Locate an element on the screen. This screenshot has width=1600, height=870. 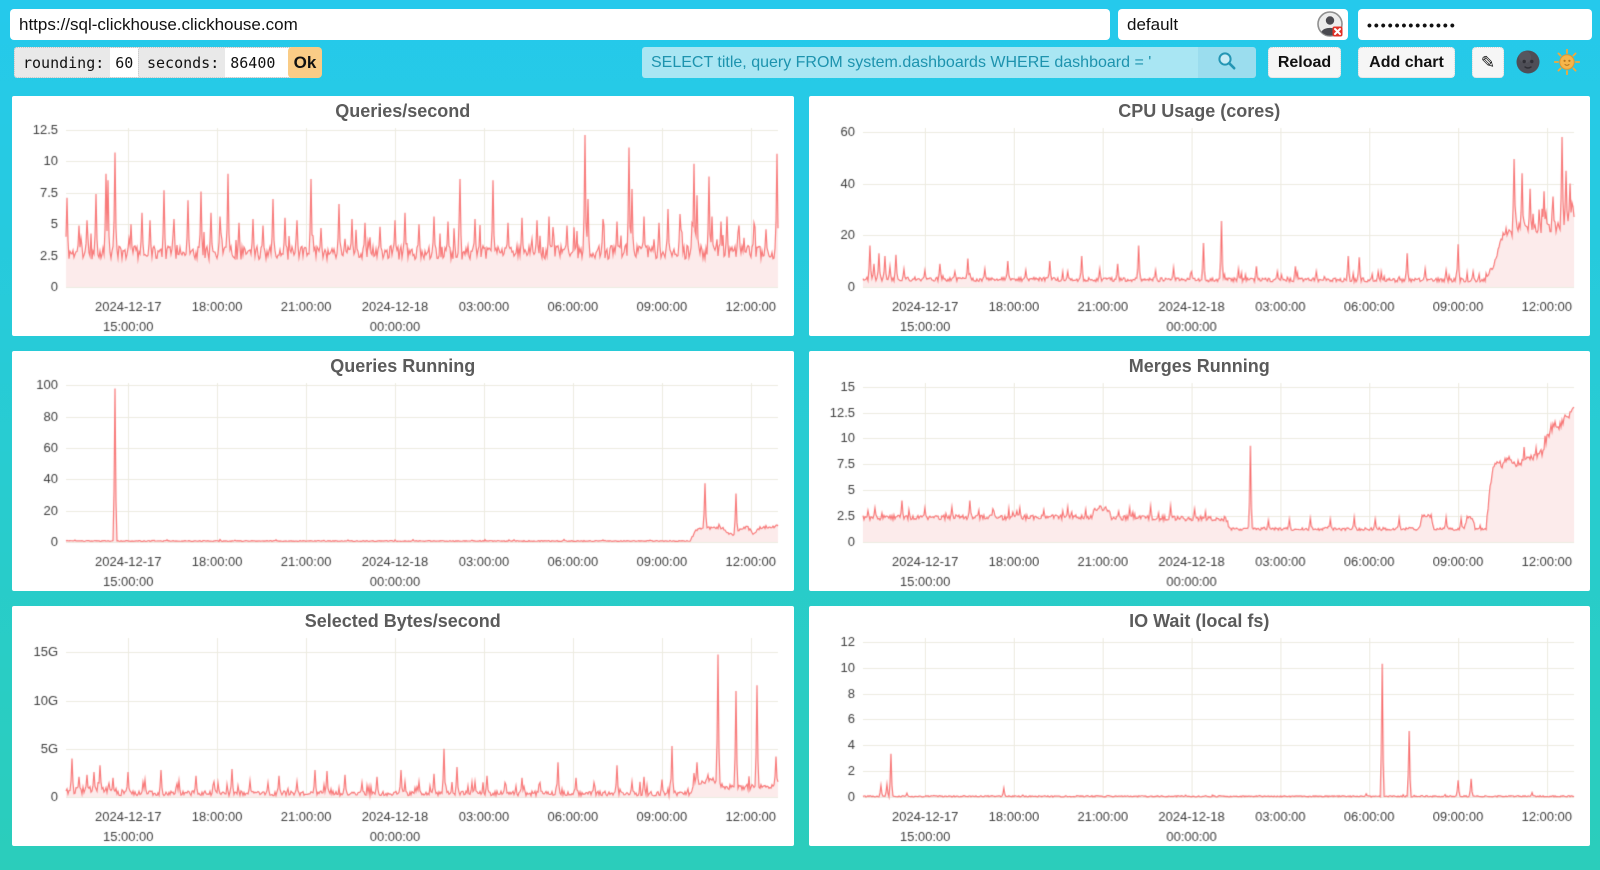
reload-button: Reload is located at coordinates (1304, 62).